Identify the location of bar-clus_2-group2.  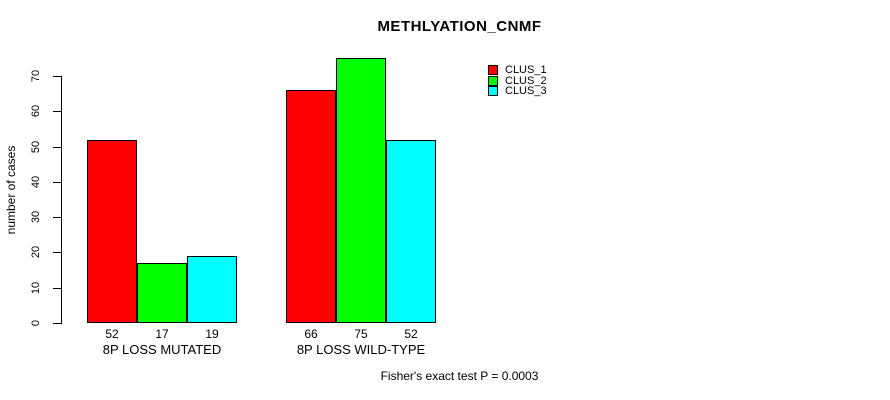
(361, 190).